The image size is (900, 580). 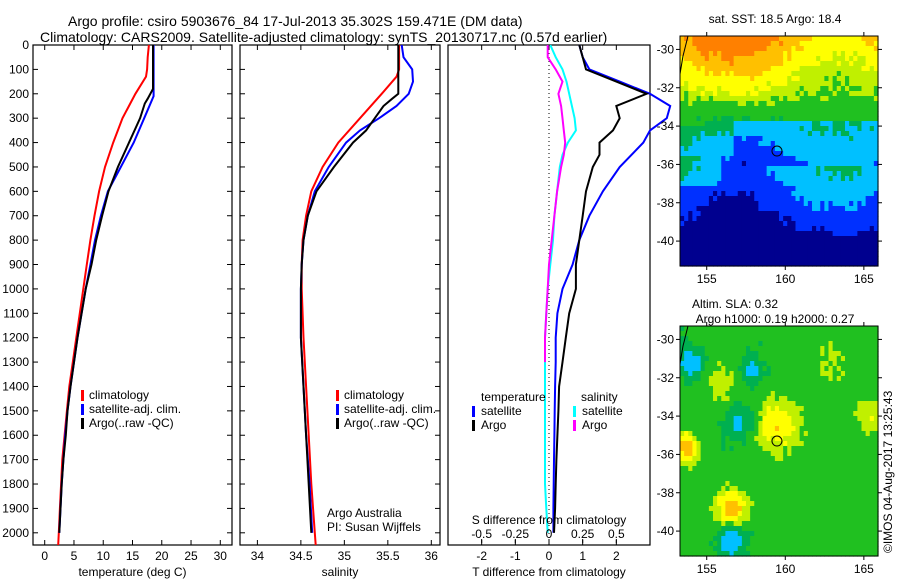 I want to click on x-tick-label: 20, so click(x=162, y=556).